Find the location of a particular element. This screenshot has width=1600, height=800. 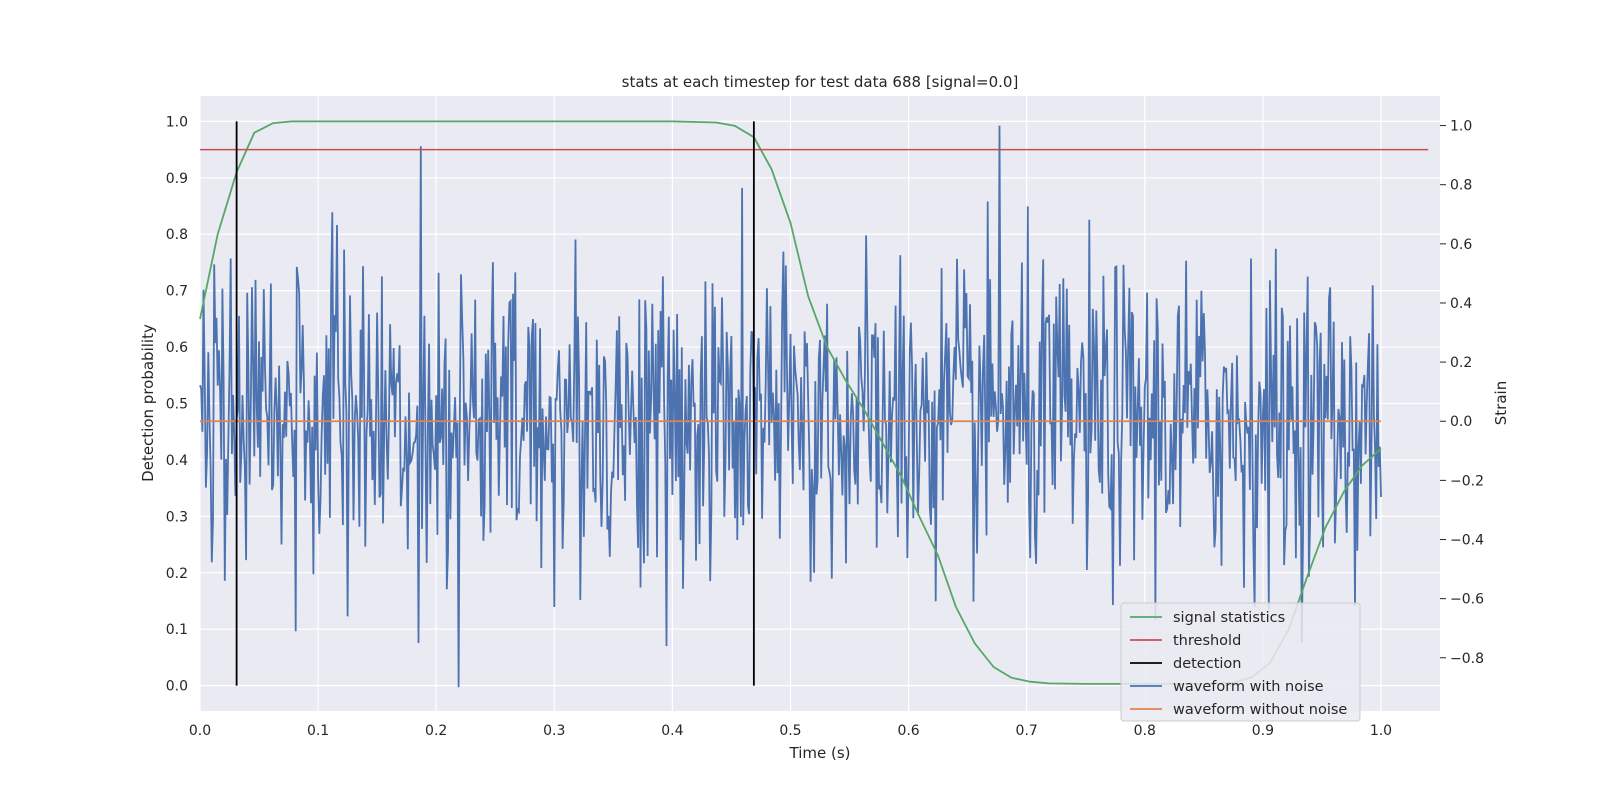

y-right-tick-label: 1.0 is located at coordinates (1461, 127).